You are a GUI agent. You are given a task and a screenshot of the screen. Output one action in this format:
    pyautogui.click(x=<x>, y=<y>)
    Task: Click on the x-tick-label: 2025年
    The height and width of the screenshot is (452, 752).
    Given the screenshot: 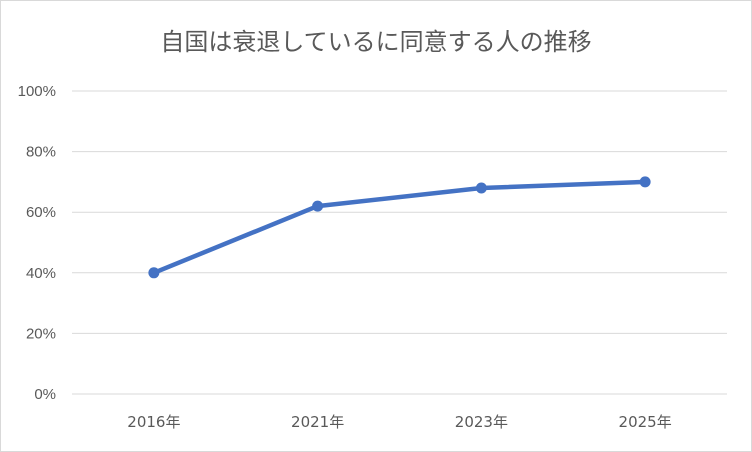 What is the action you would take?
    pyautogui.click(x=645, y=422)
    